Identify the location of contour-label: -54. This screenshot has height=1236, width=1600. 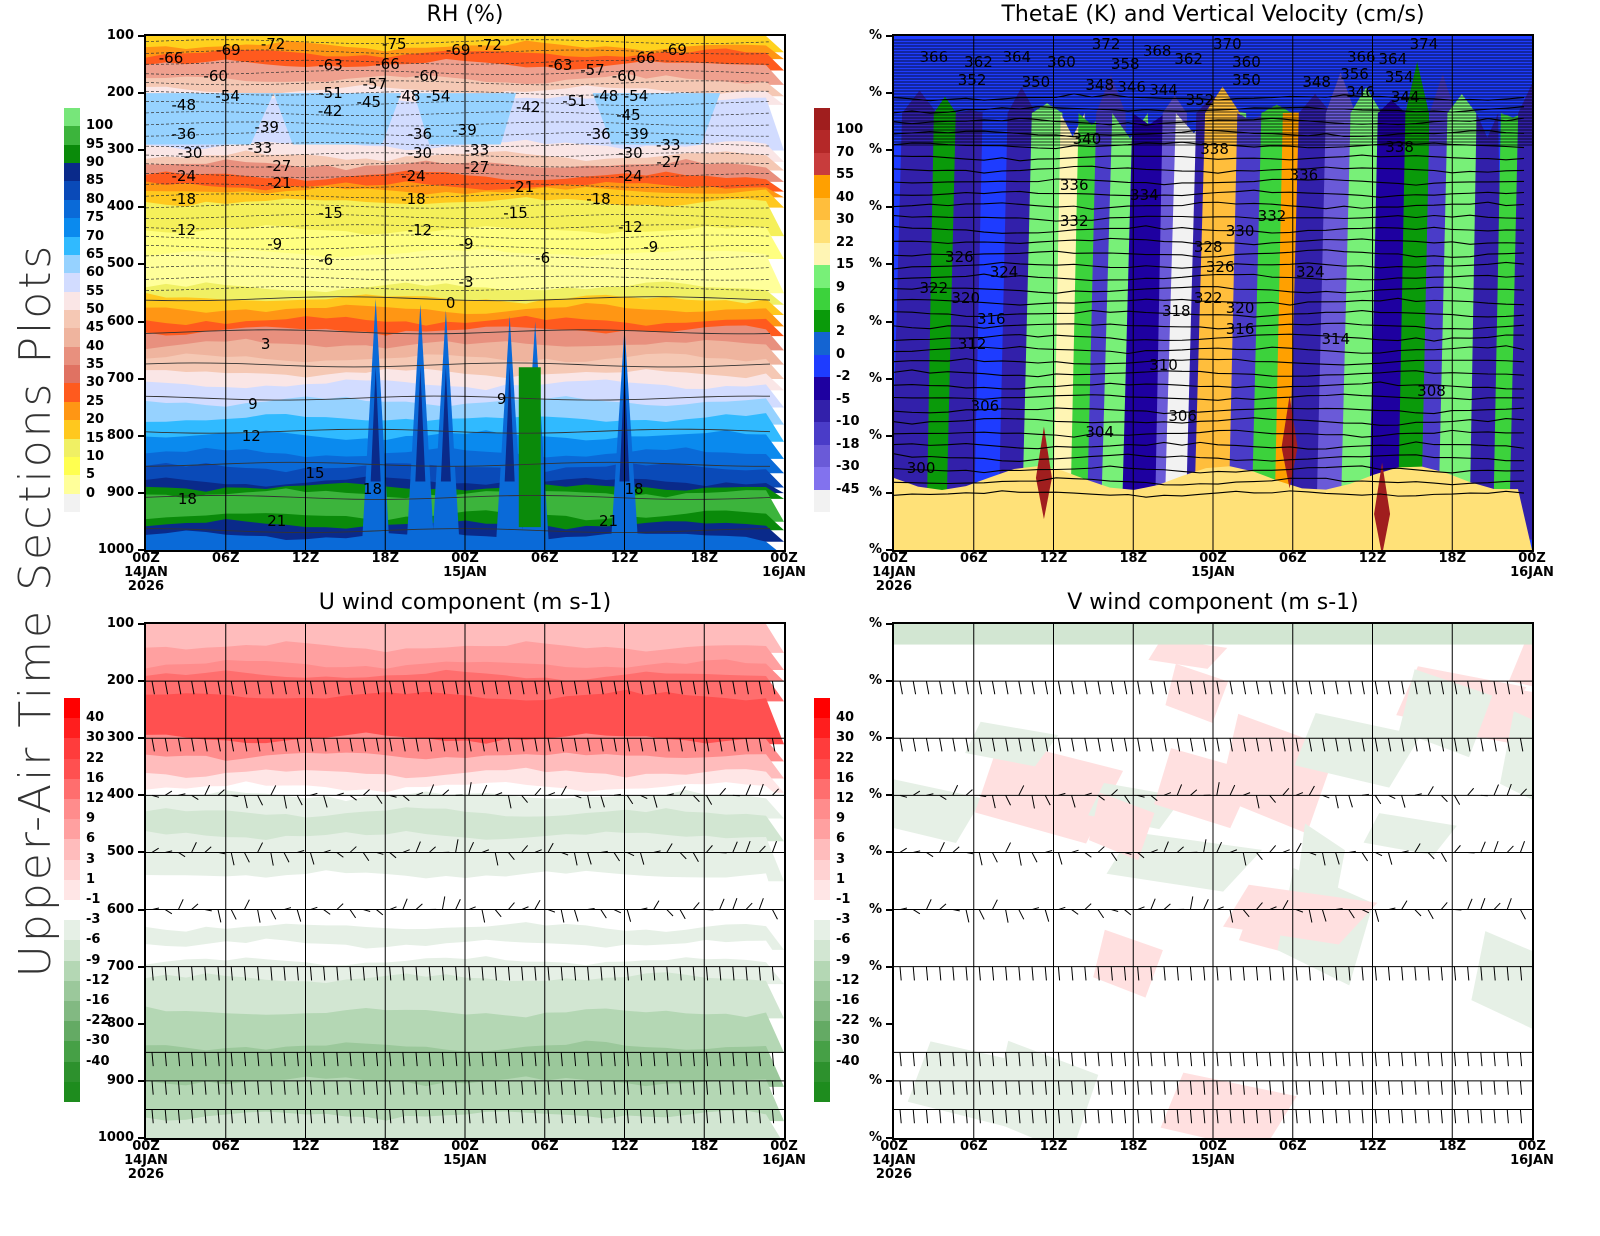
(438, 96).